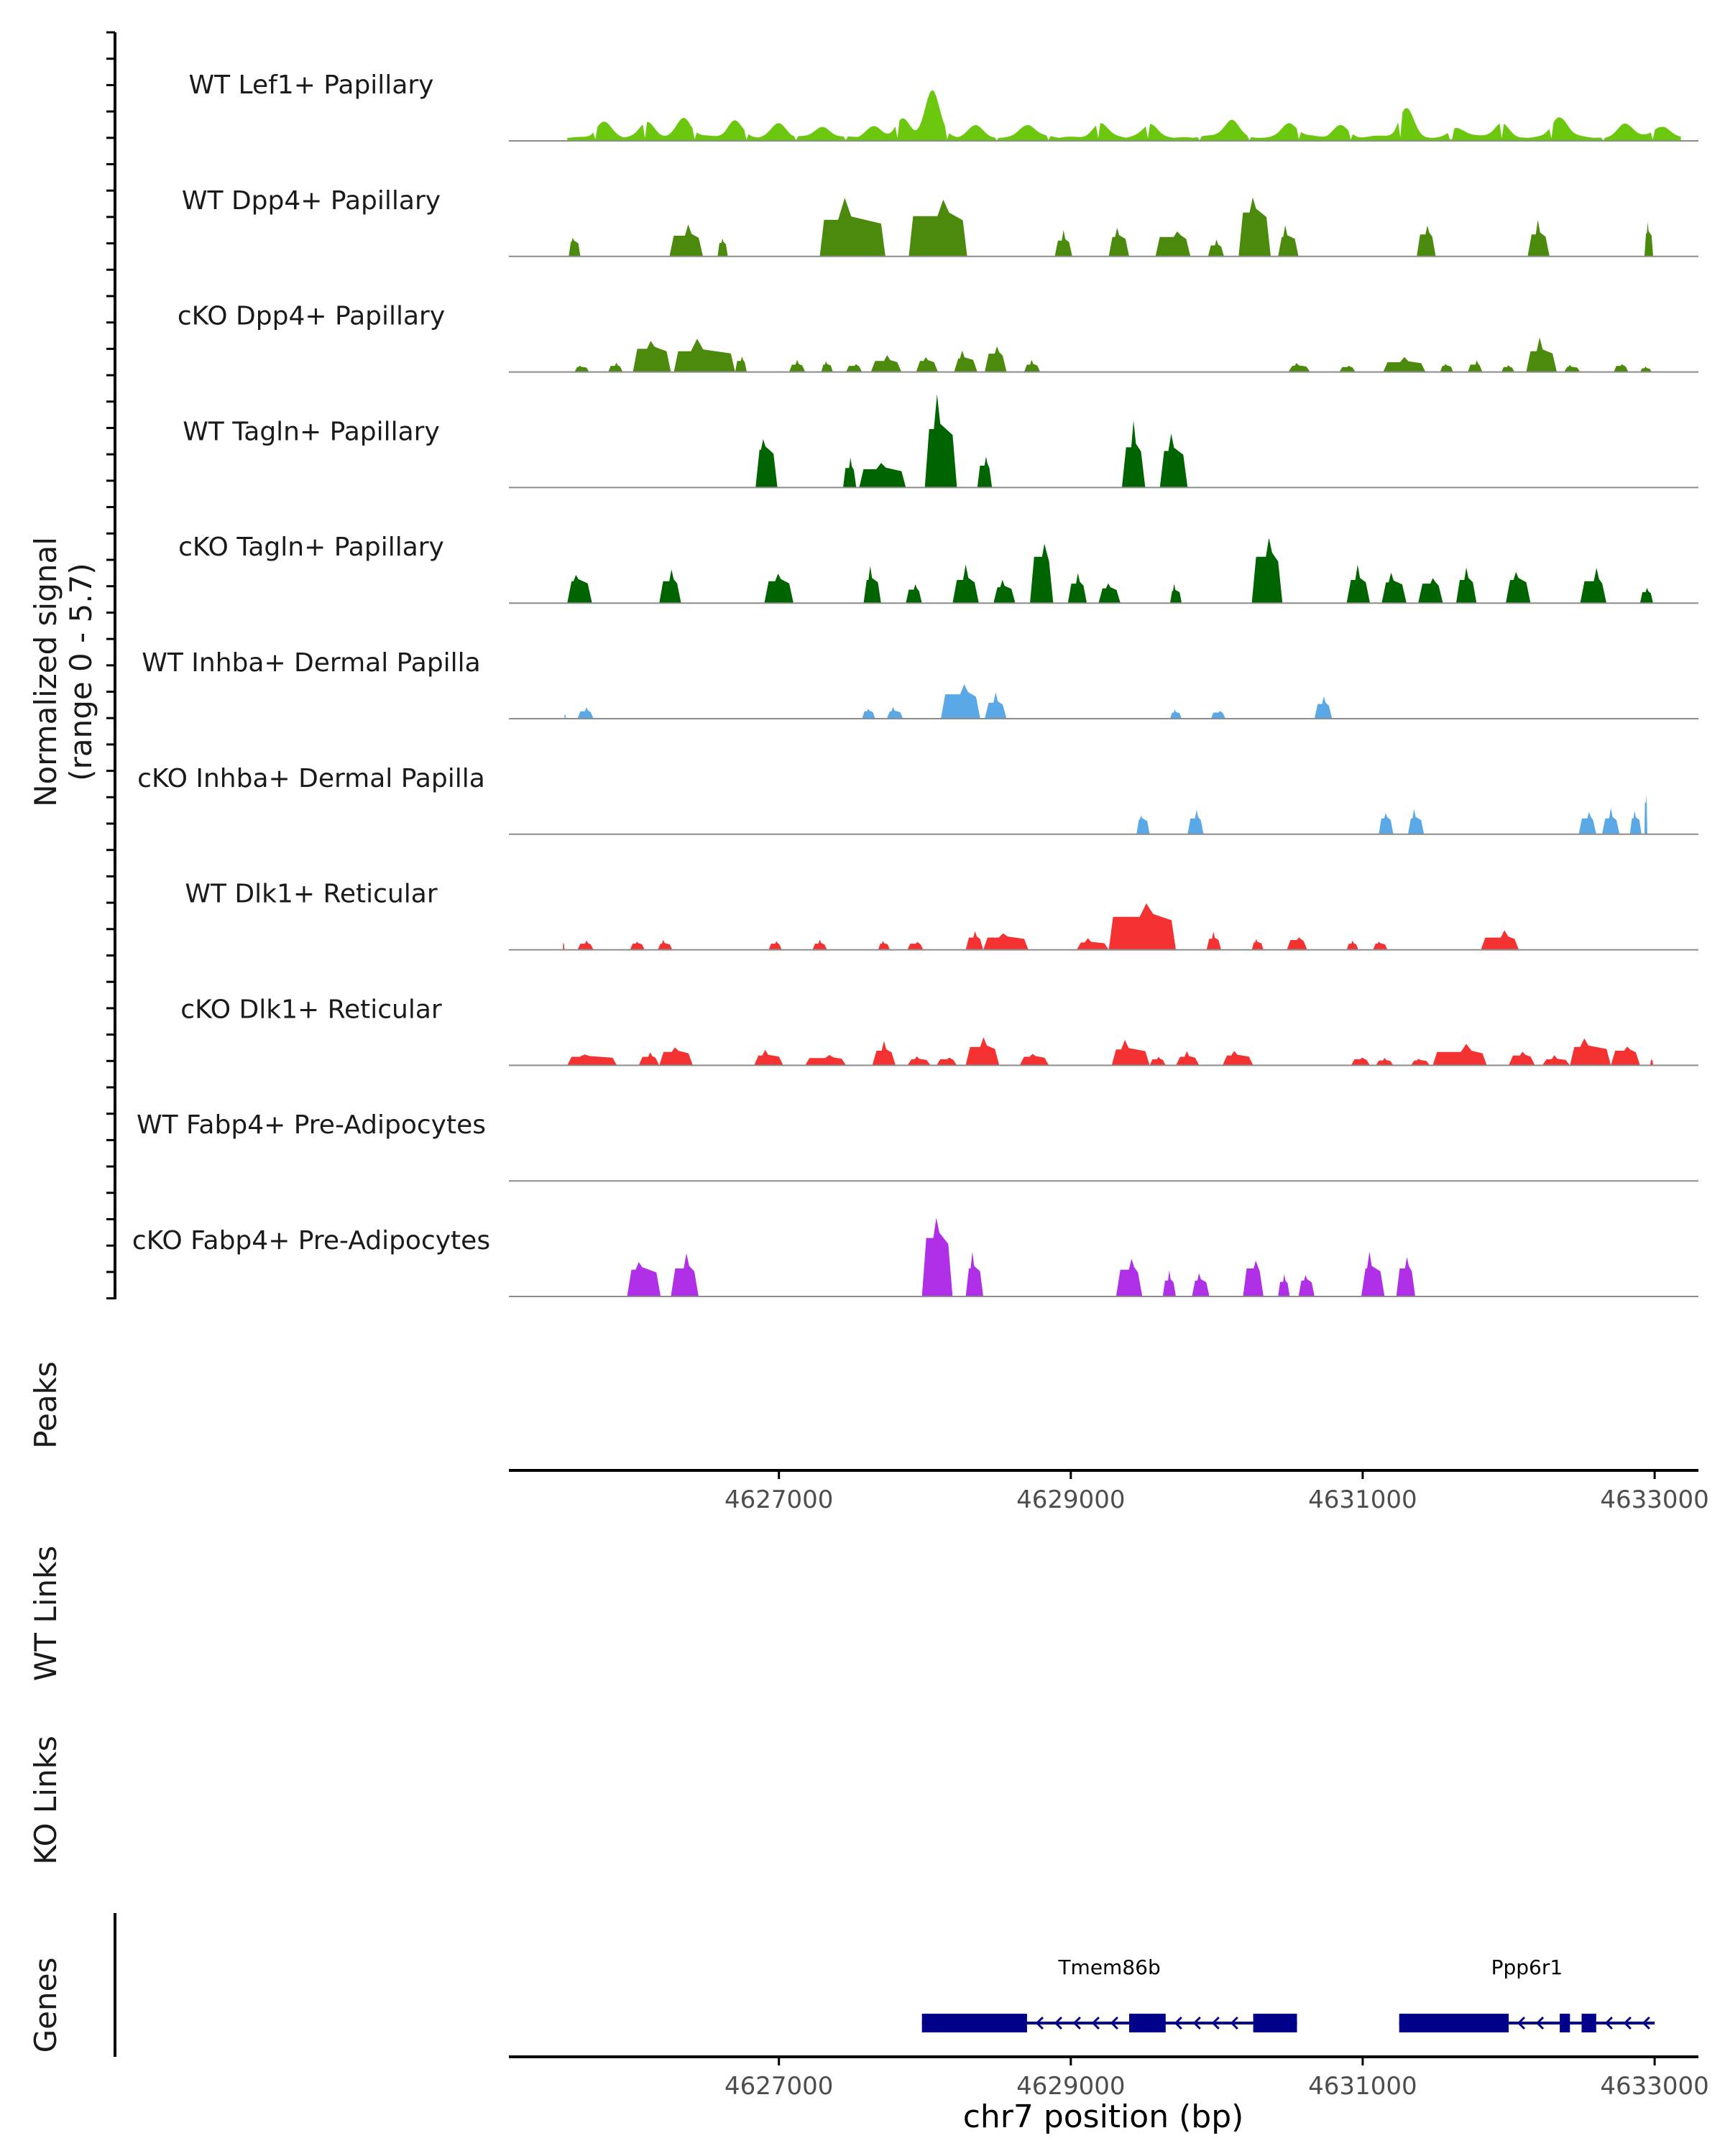  What do you see at coordinates (1527, 1993) in the screenshot?
I see `gene: Ppp6r1` at bounding box center [1527, 1993].